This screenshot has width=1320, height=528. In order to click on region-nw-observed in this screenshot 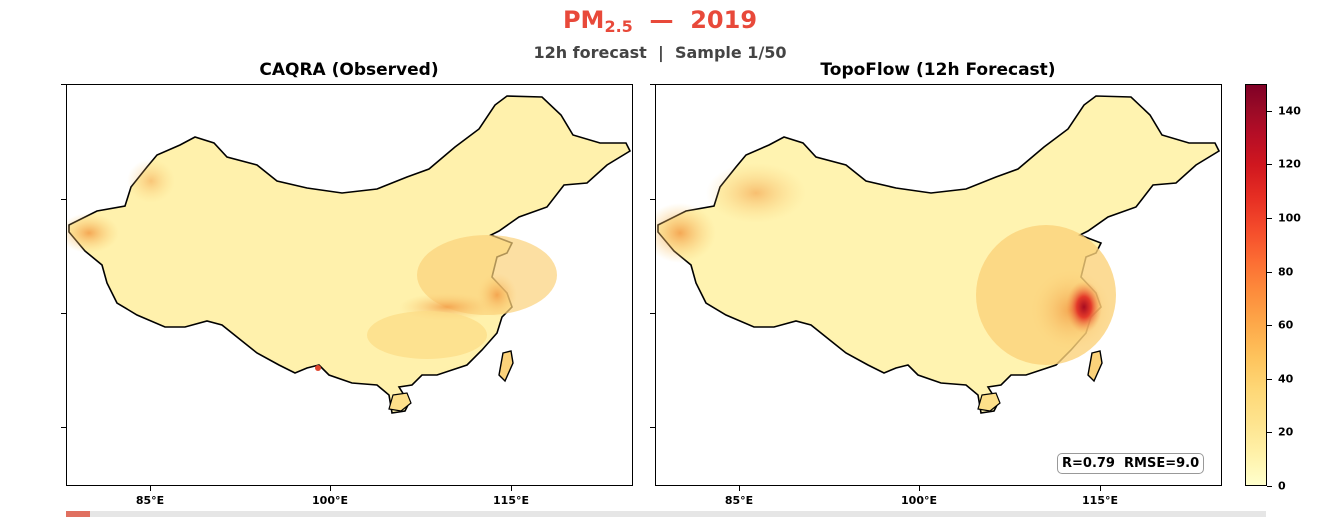, I will do `click(151, 181)`.